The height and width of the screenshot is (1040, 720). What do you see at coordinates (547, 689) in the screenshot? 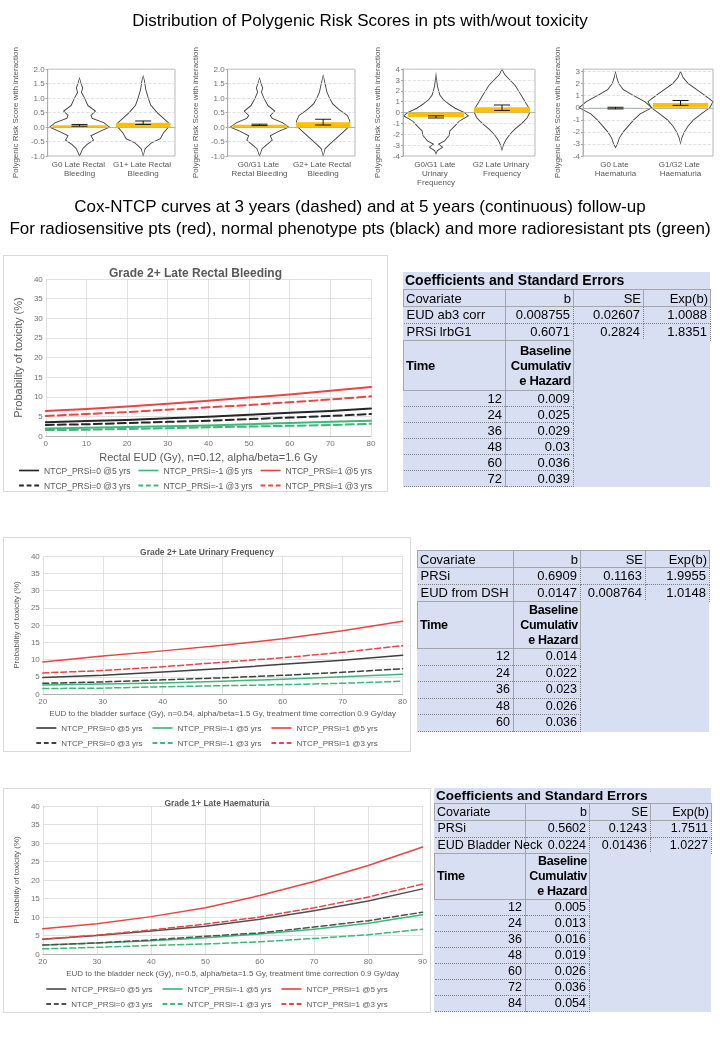
I see `data-label: 0.023` at bounding box center [547, 689].